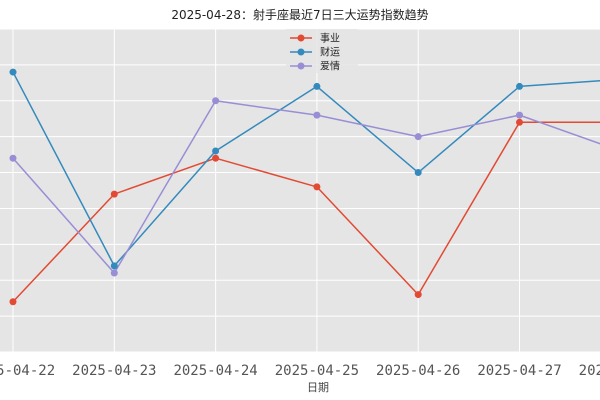 The height and width of the screenshot is (400, 600). I want to click on legend-marker-shiye, so click(301, 38).